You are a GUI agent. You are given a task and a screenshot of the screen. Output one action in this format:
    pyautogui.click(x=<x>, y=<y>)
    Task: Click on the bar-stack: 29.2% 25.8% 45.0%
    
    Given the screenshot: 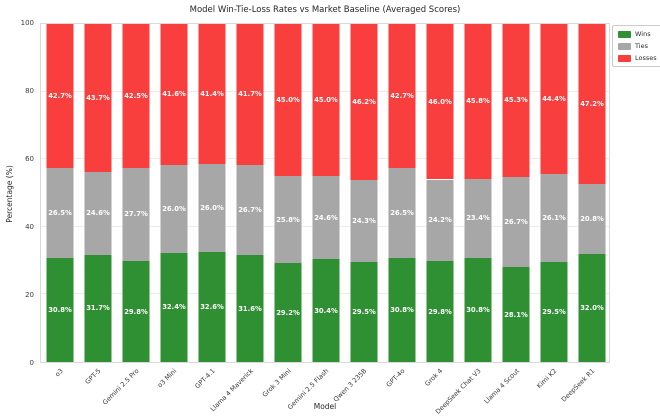 What is the action you would take?
    pyautogui.click(x=288, y=193)
    